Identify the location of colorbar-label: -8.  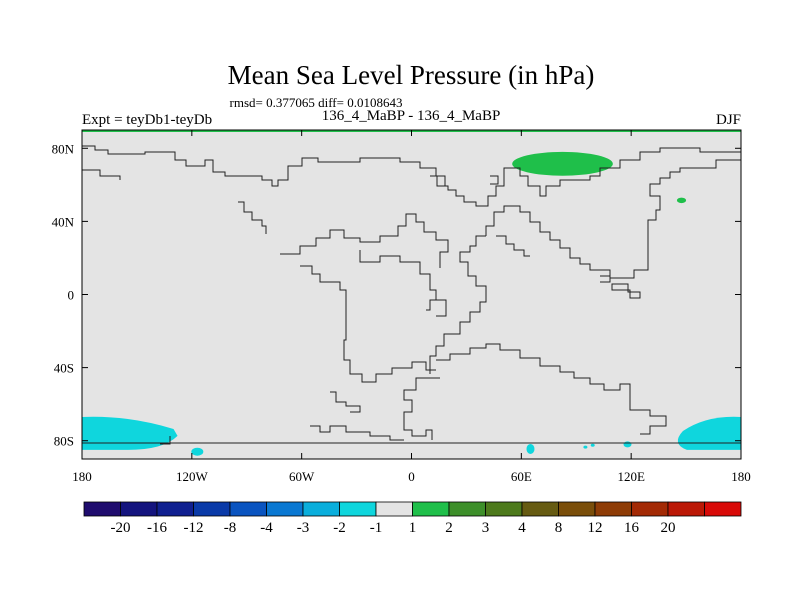
(230, 528).